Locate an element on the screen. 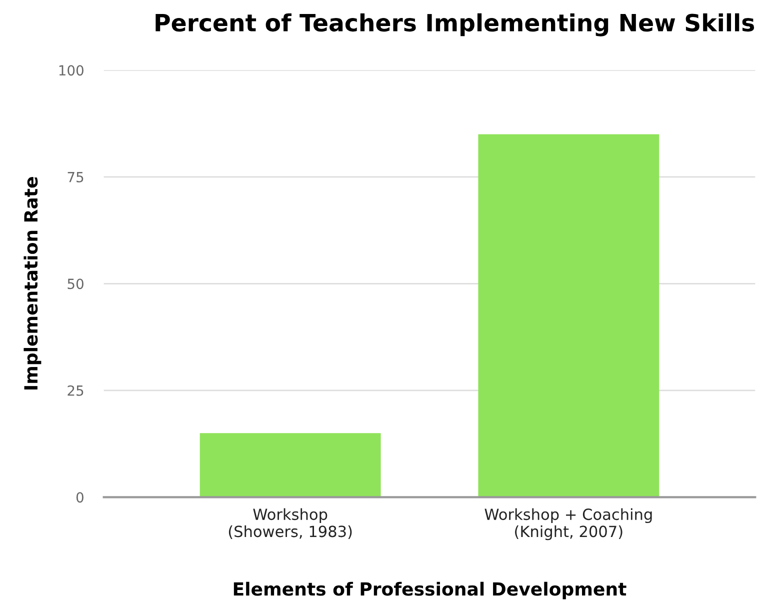 The width and height of the screenshot is (769, 610). y-tick-label: 0 is located at coordinates (80, 497).